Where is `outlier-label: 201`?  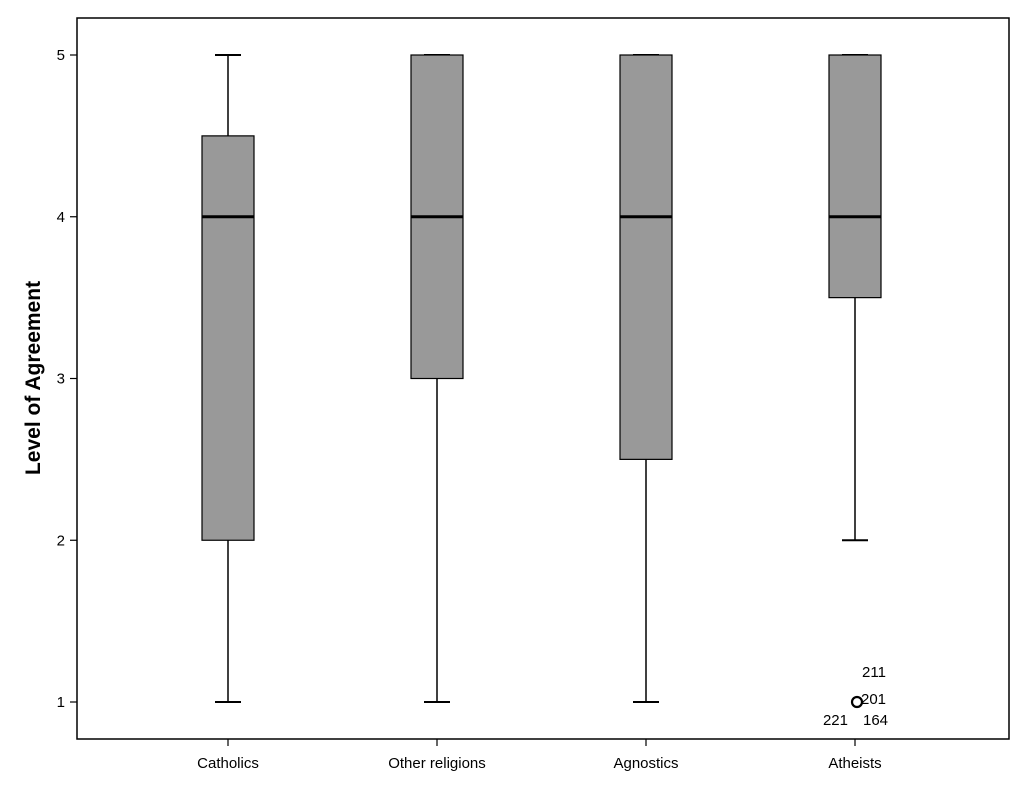 outlier-label: 201 is located at coordinates (873, 699).